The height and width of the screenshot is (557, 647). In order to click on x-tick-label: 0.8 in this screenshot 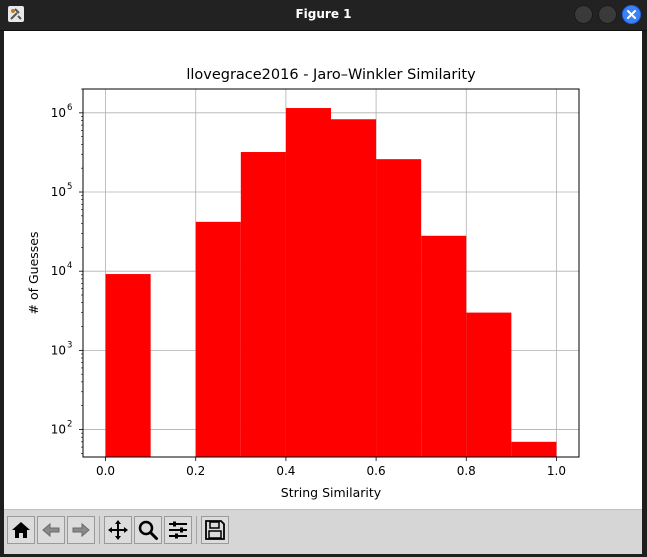, I will do `click(466, 471)`.